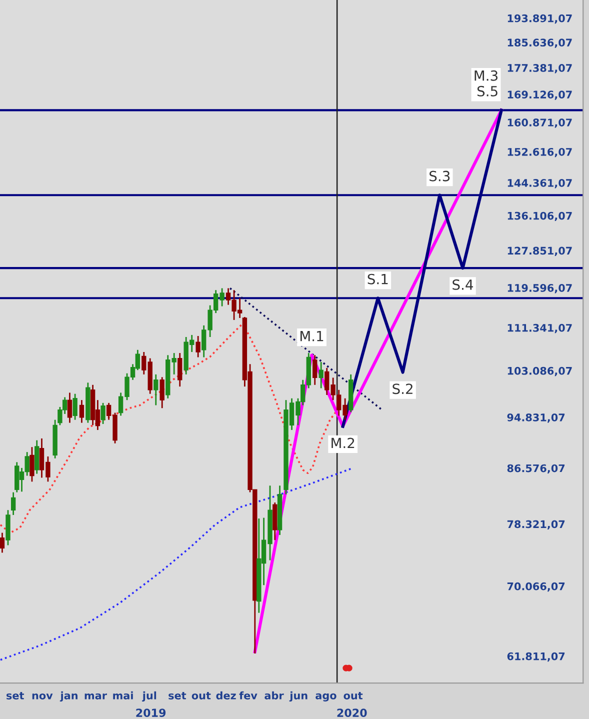 The width and height of the screenshot is (589, 719). I want to click on x-tick-label: jan, so click(69, 696).